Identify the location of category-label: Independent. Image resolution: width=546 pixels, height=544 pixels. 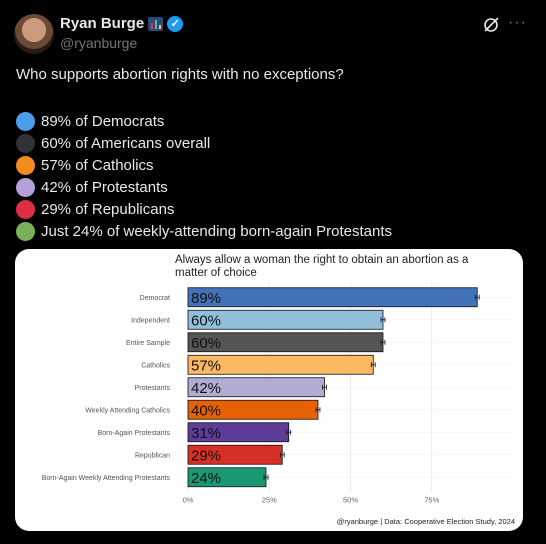
(150, 320).